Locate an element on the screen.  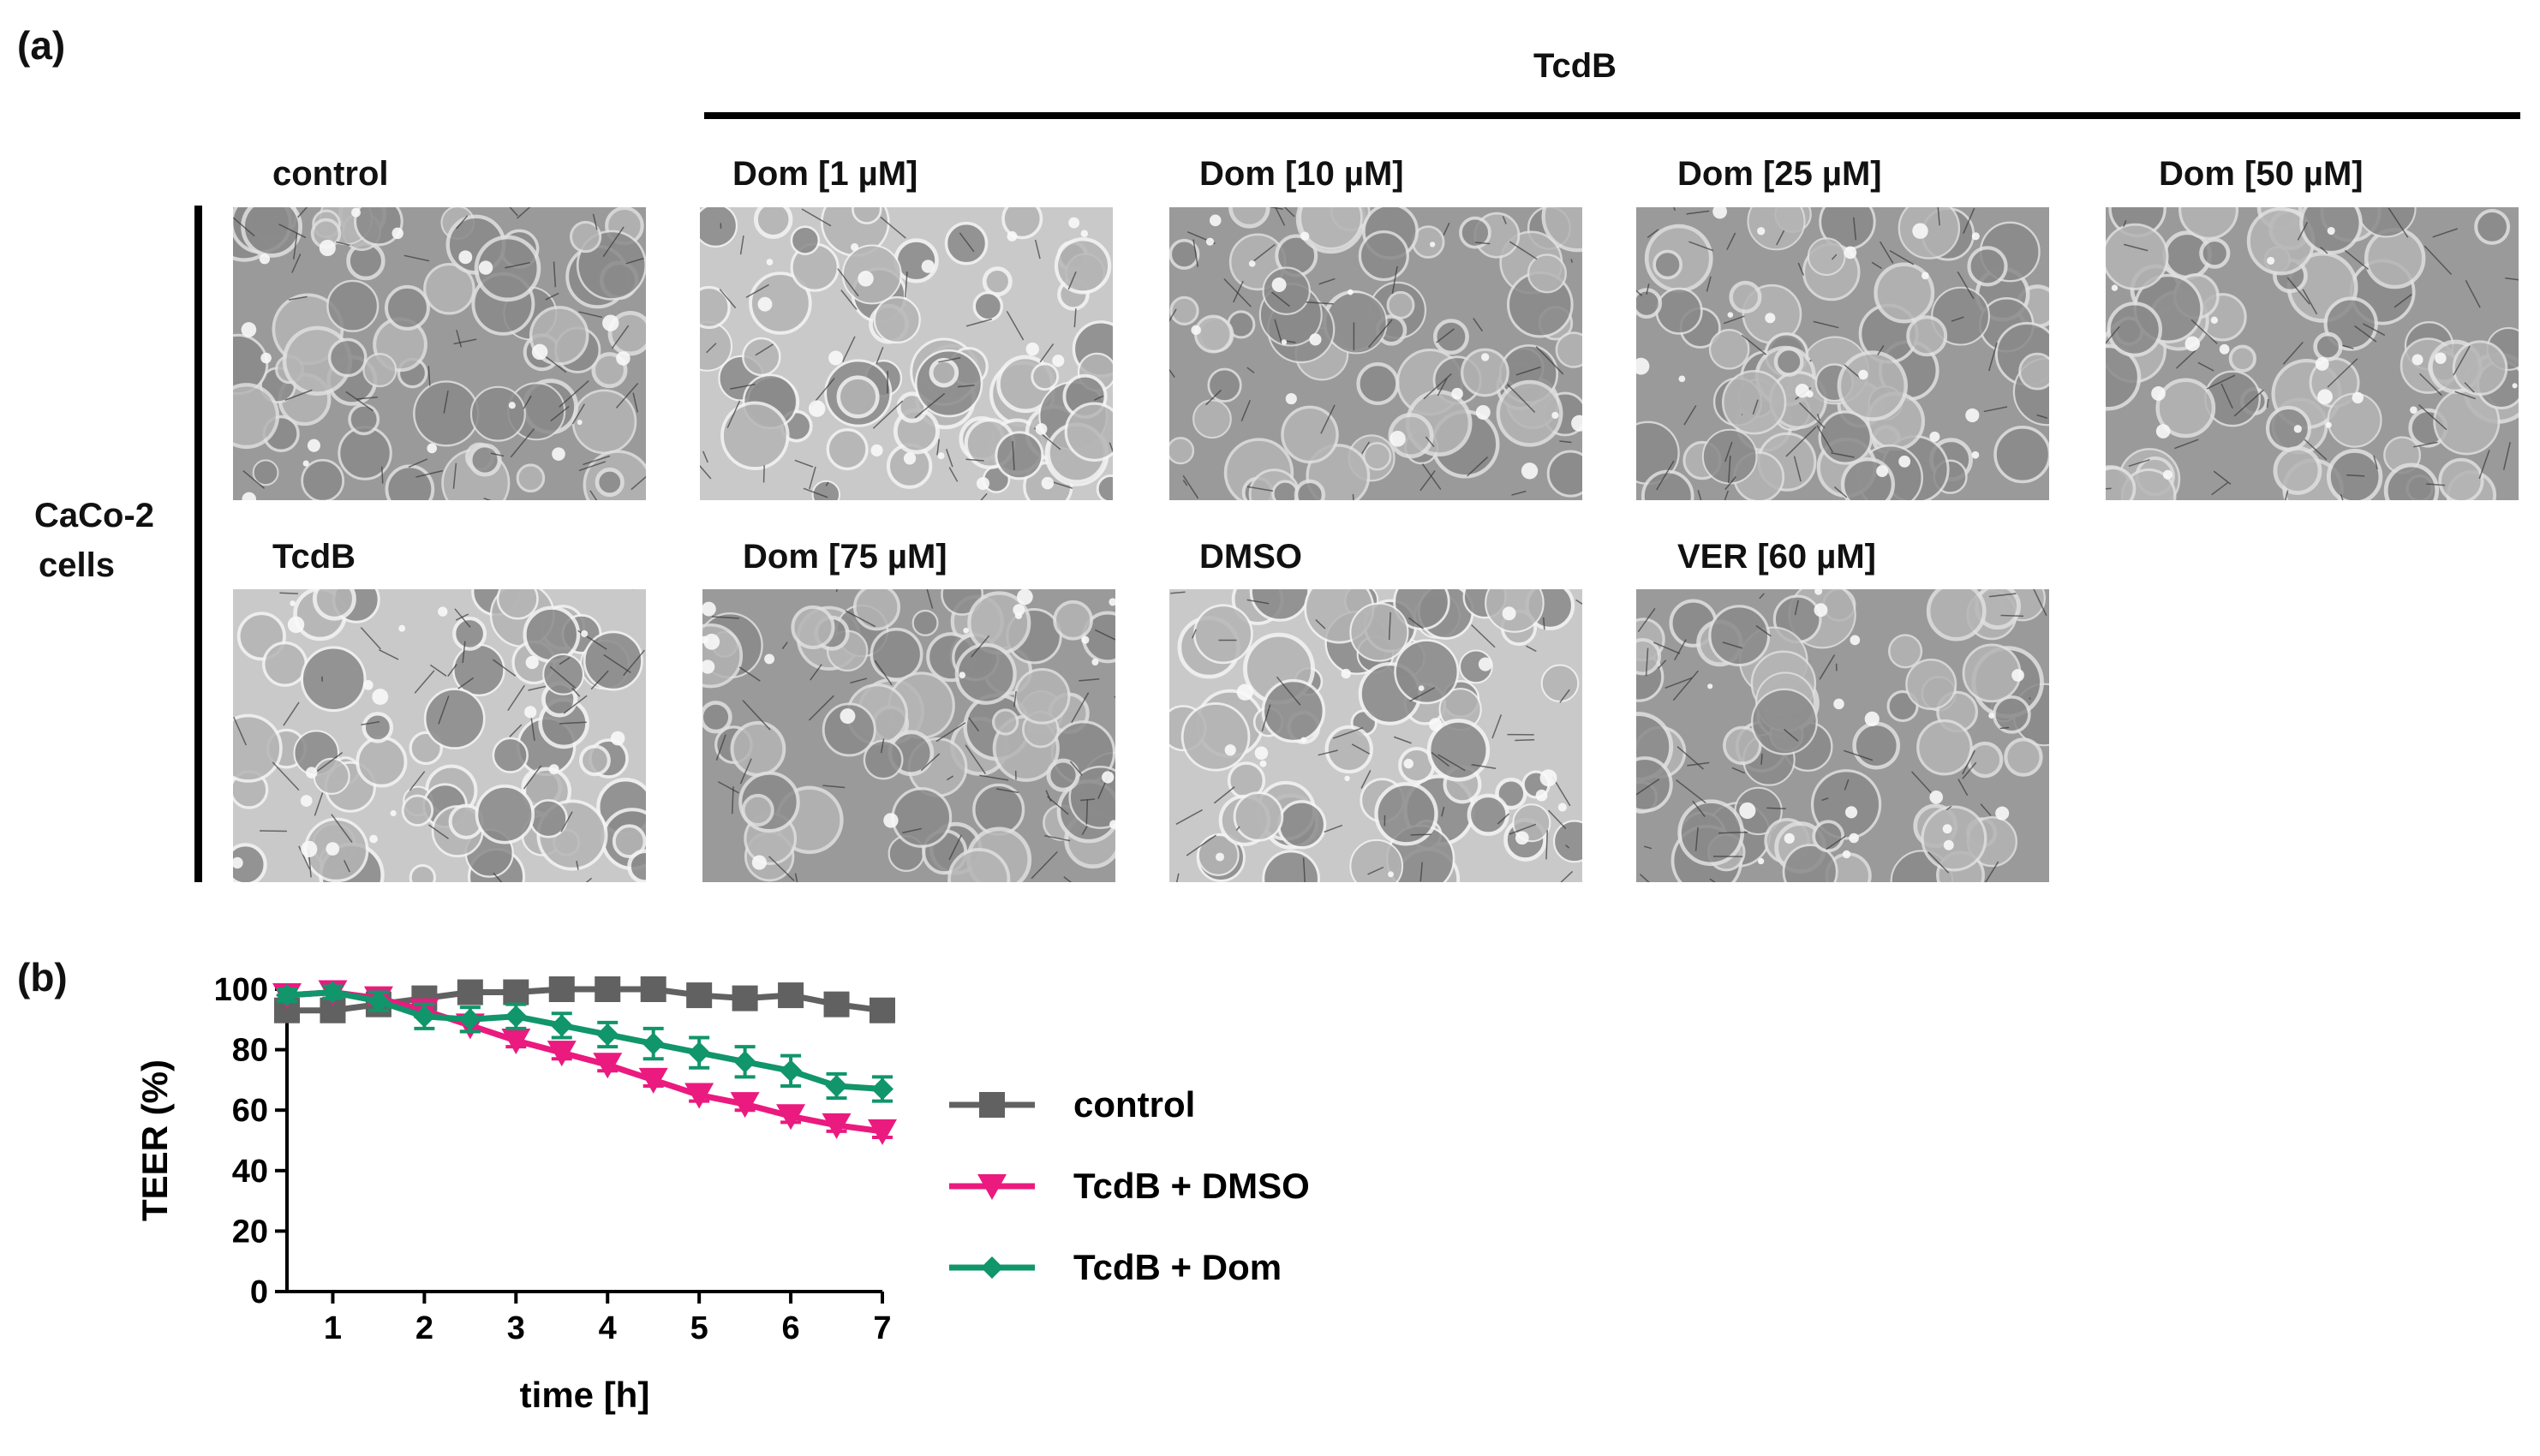
image-label-dom-75: Dom [75 µM] is located at coordinates (845, 557).